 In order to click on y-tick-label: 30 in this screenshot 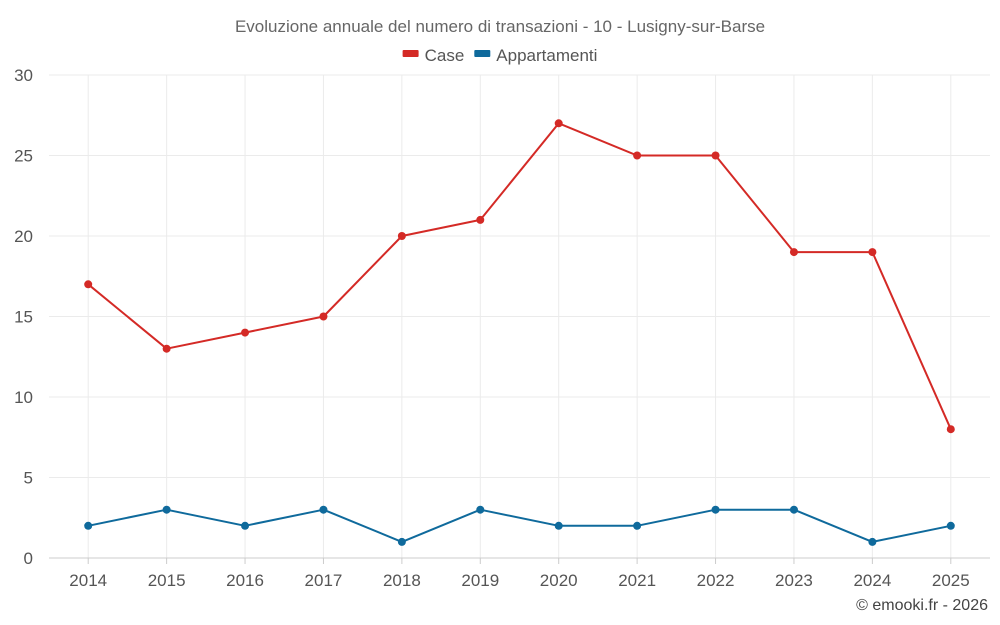, I will do `click(23, 75)`.